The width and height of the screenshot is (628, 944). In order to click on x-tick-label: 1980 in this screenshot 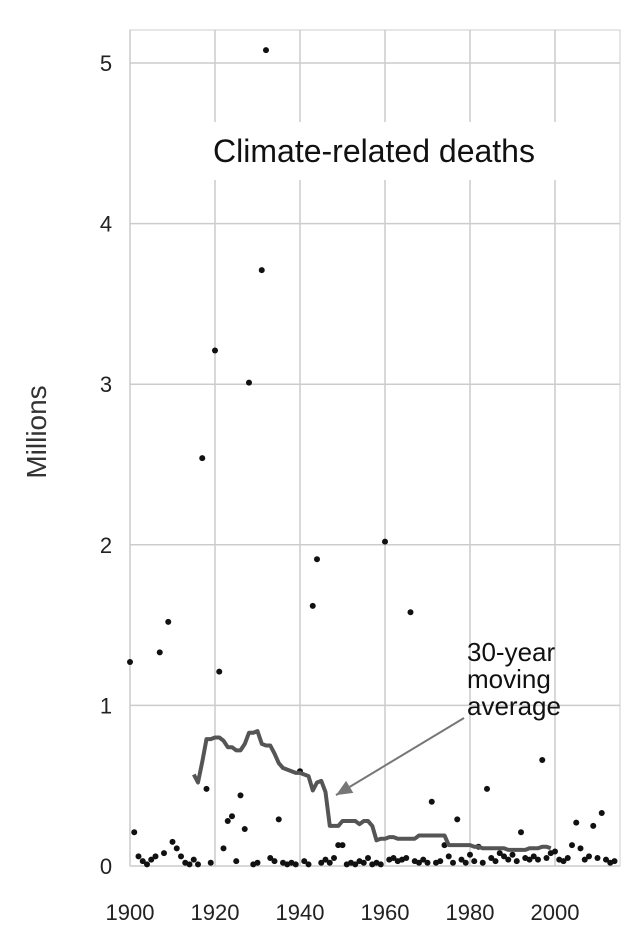, I will do `click(470, 912)`.